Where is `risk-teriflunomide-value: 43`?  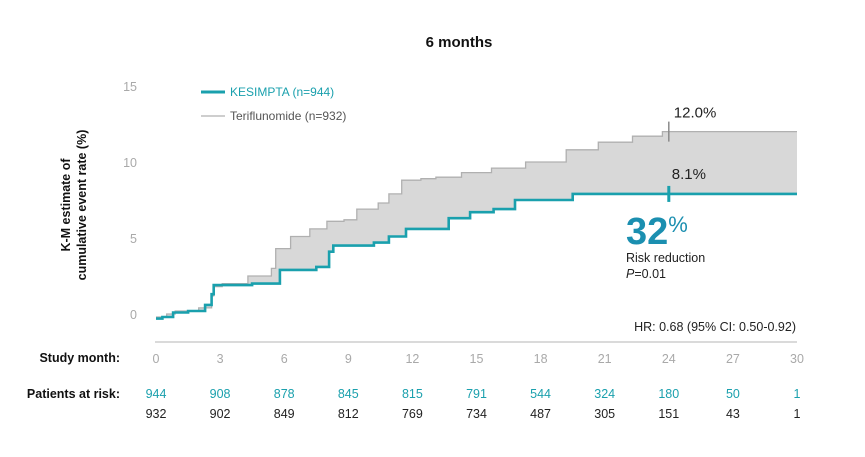 risk-teriflunomide-value: 43 is located at coordinates (733, 414).